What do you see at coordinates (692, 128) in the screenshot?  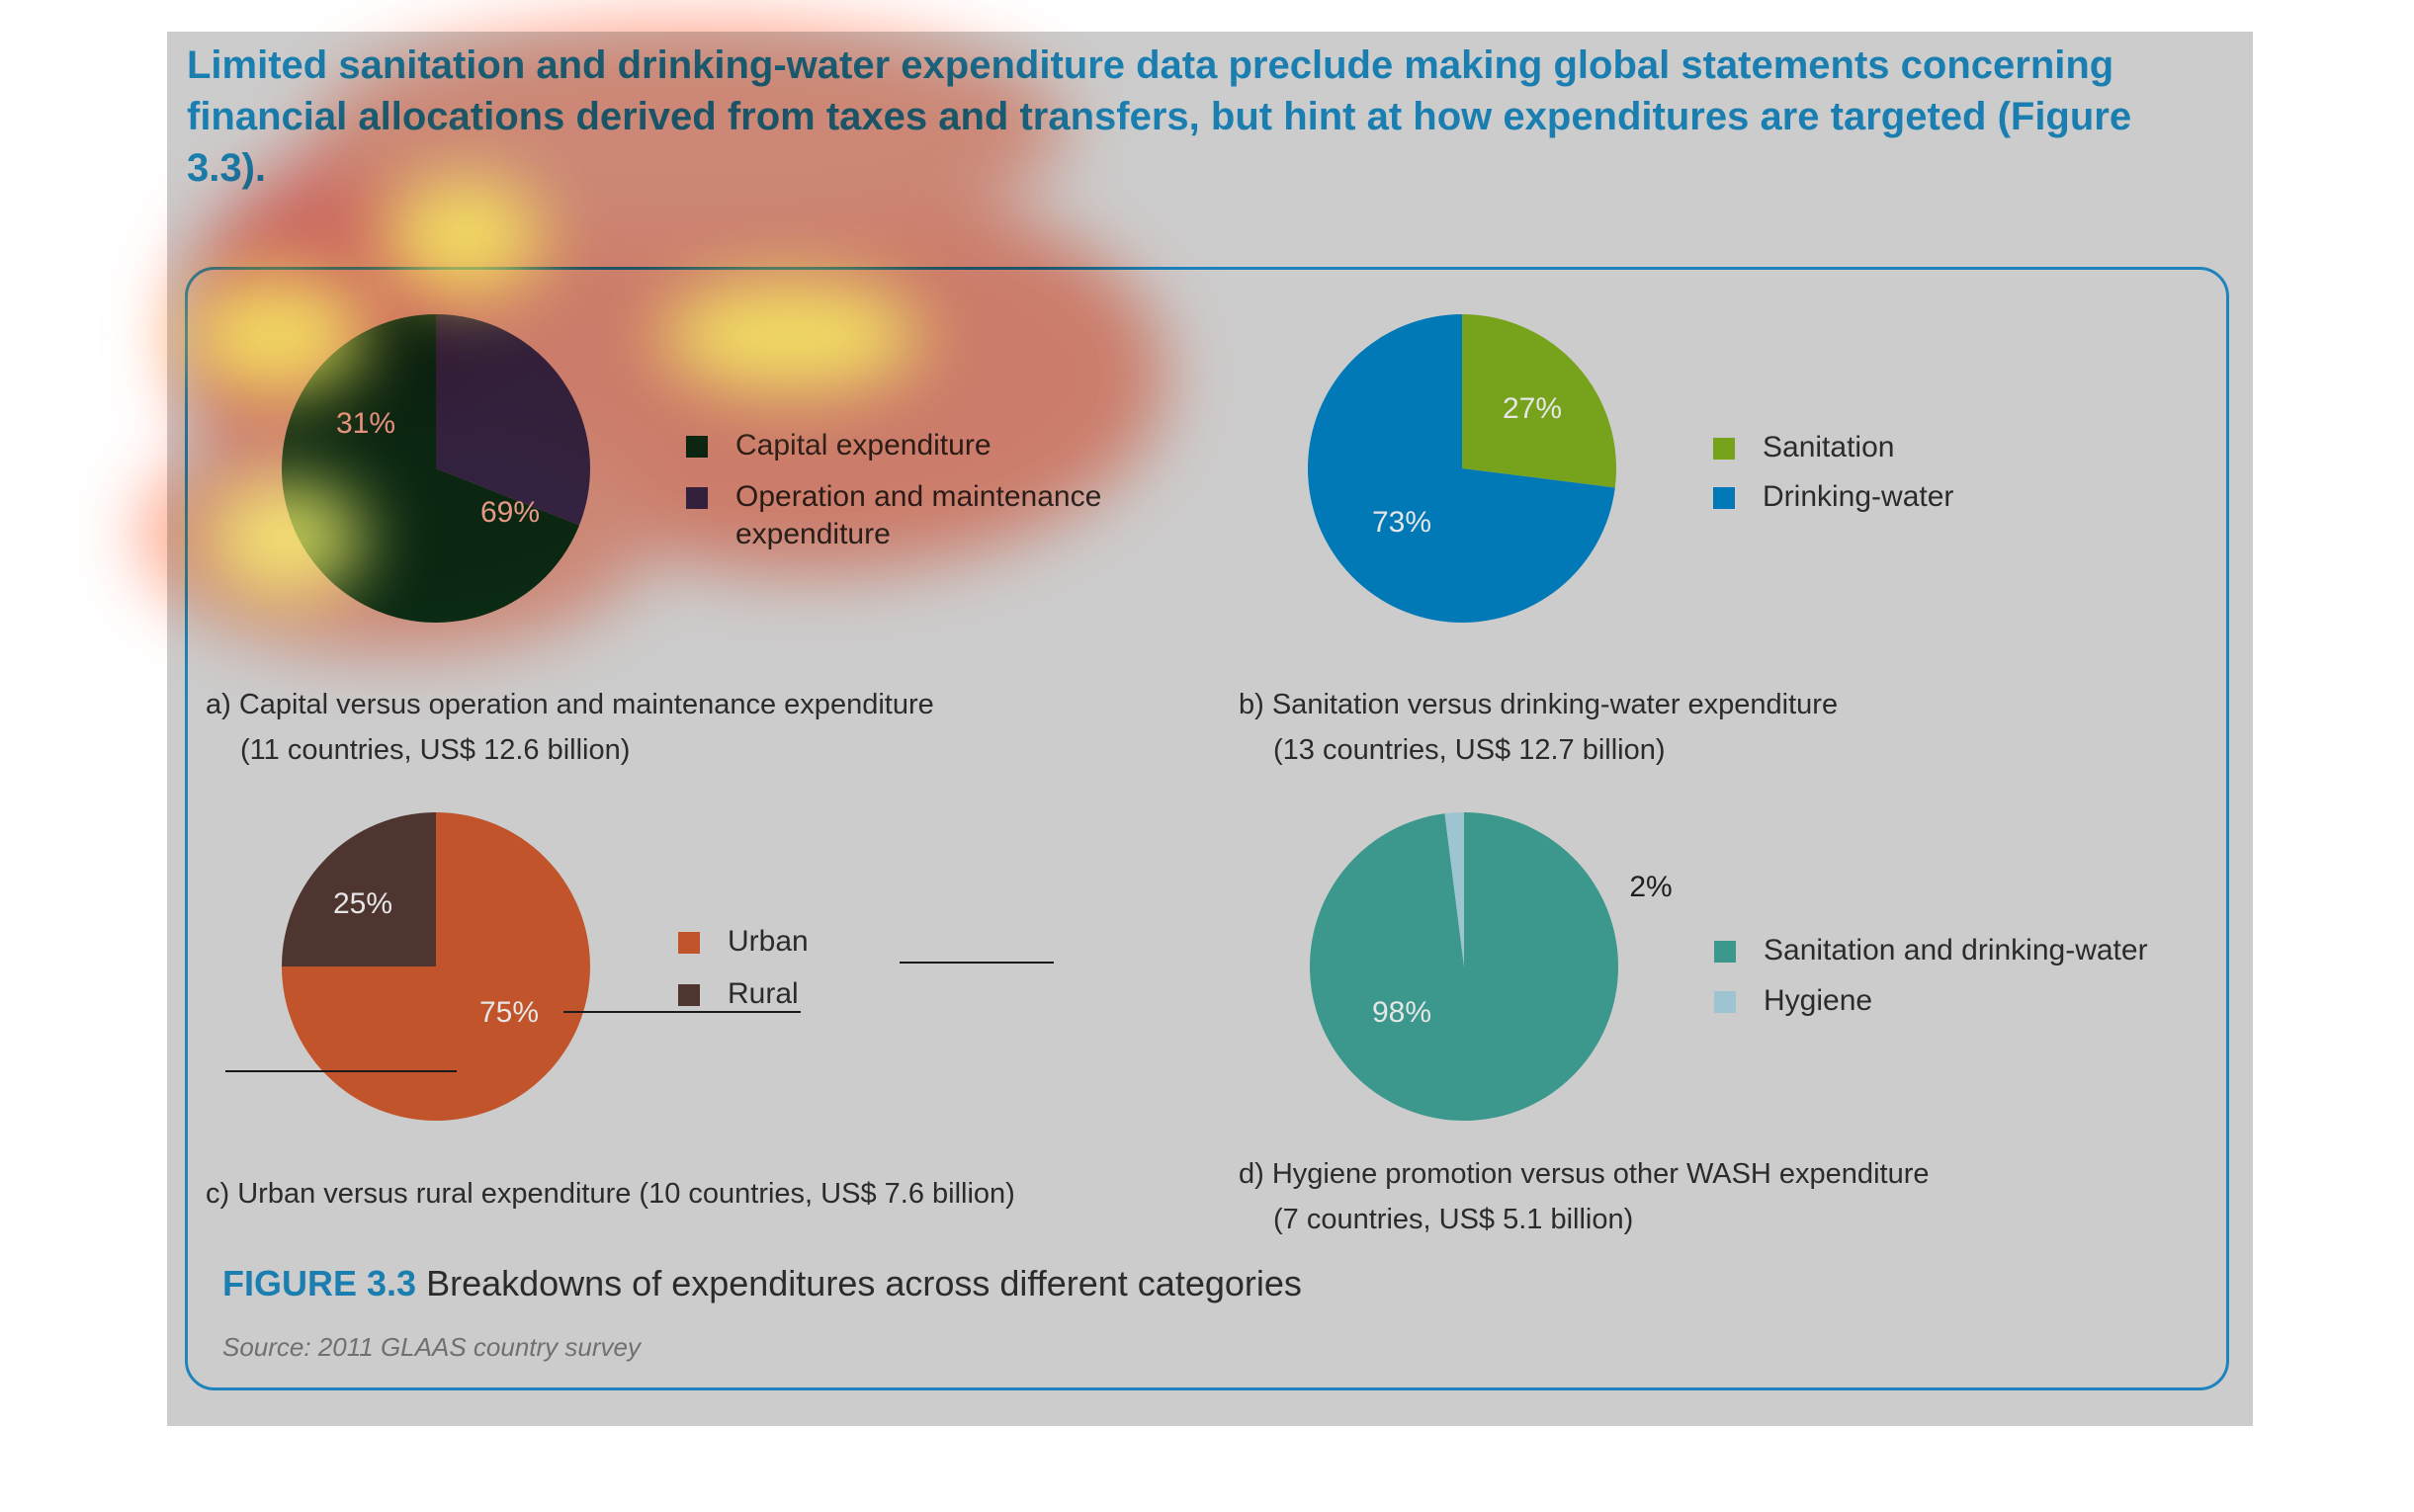 I see `heat-blob` at bounding box center [692, 128].